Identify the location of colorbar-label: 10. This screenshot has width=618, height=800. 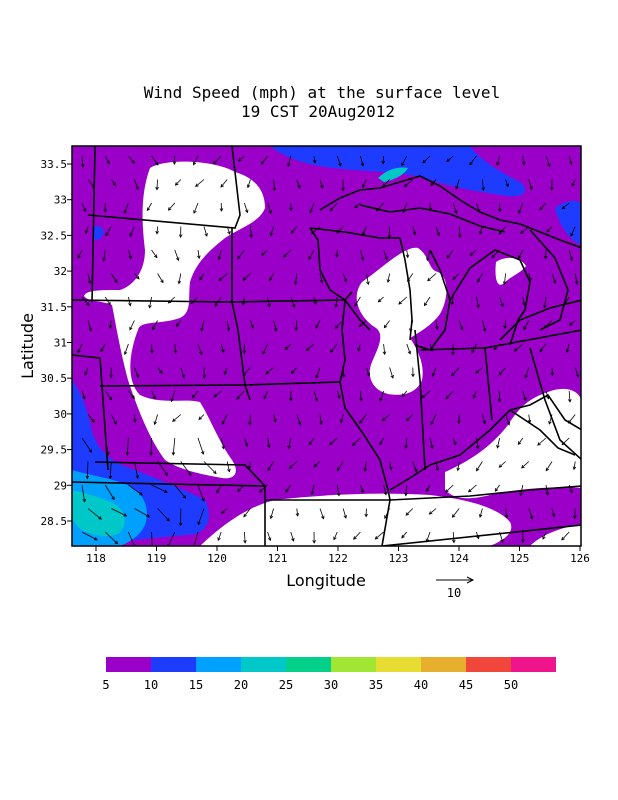
(151, 685).